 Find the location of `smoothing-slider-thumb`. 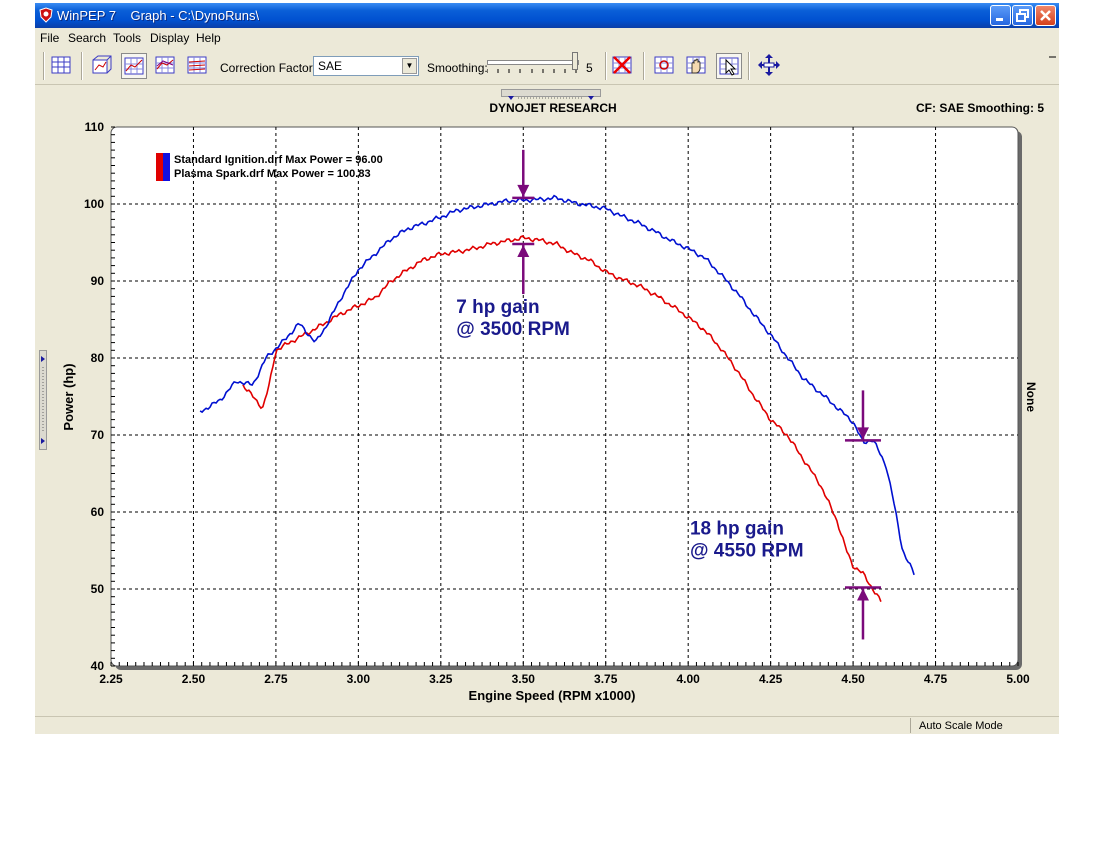

smoothing-slider-thumb is located at coordinates (575, 61).